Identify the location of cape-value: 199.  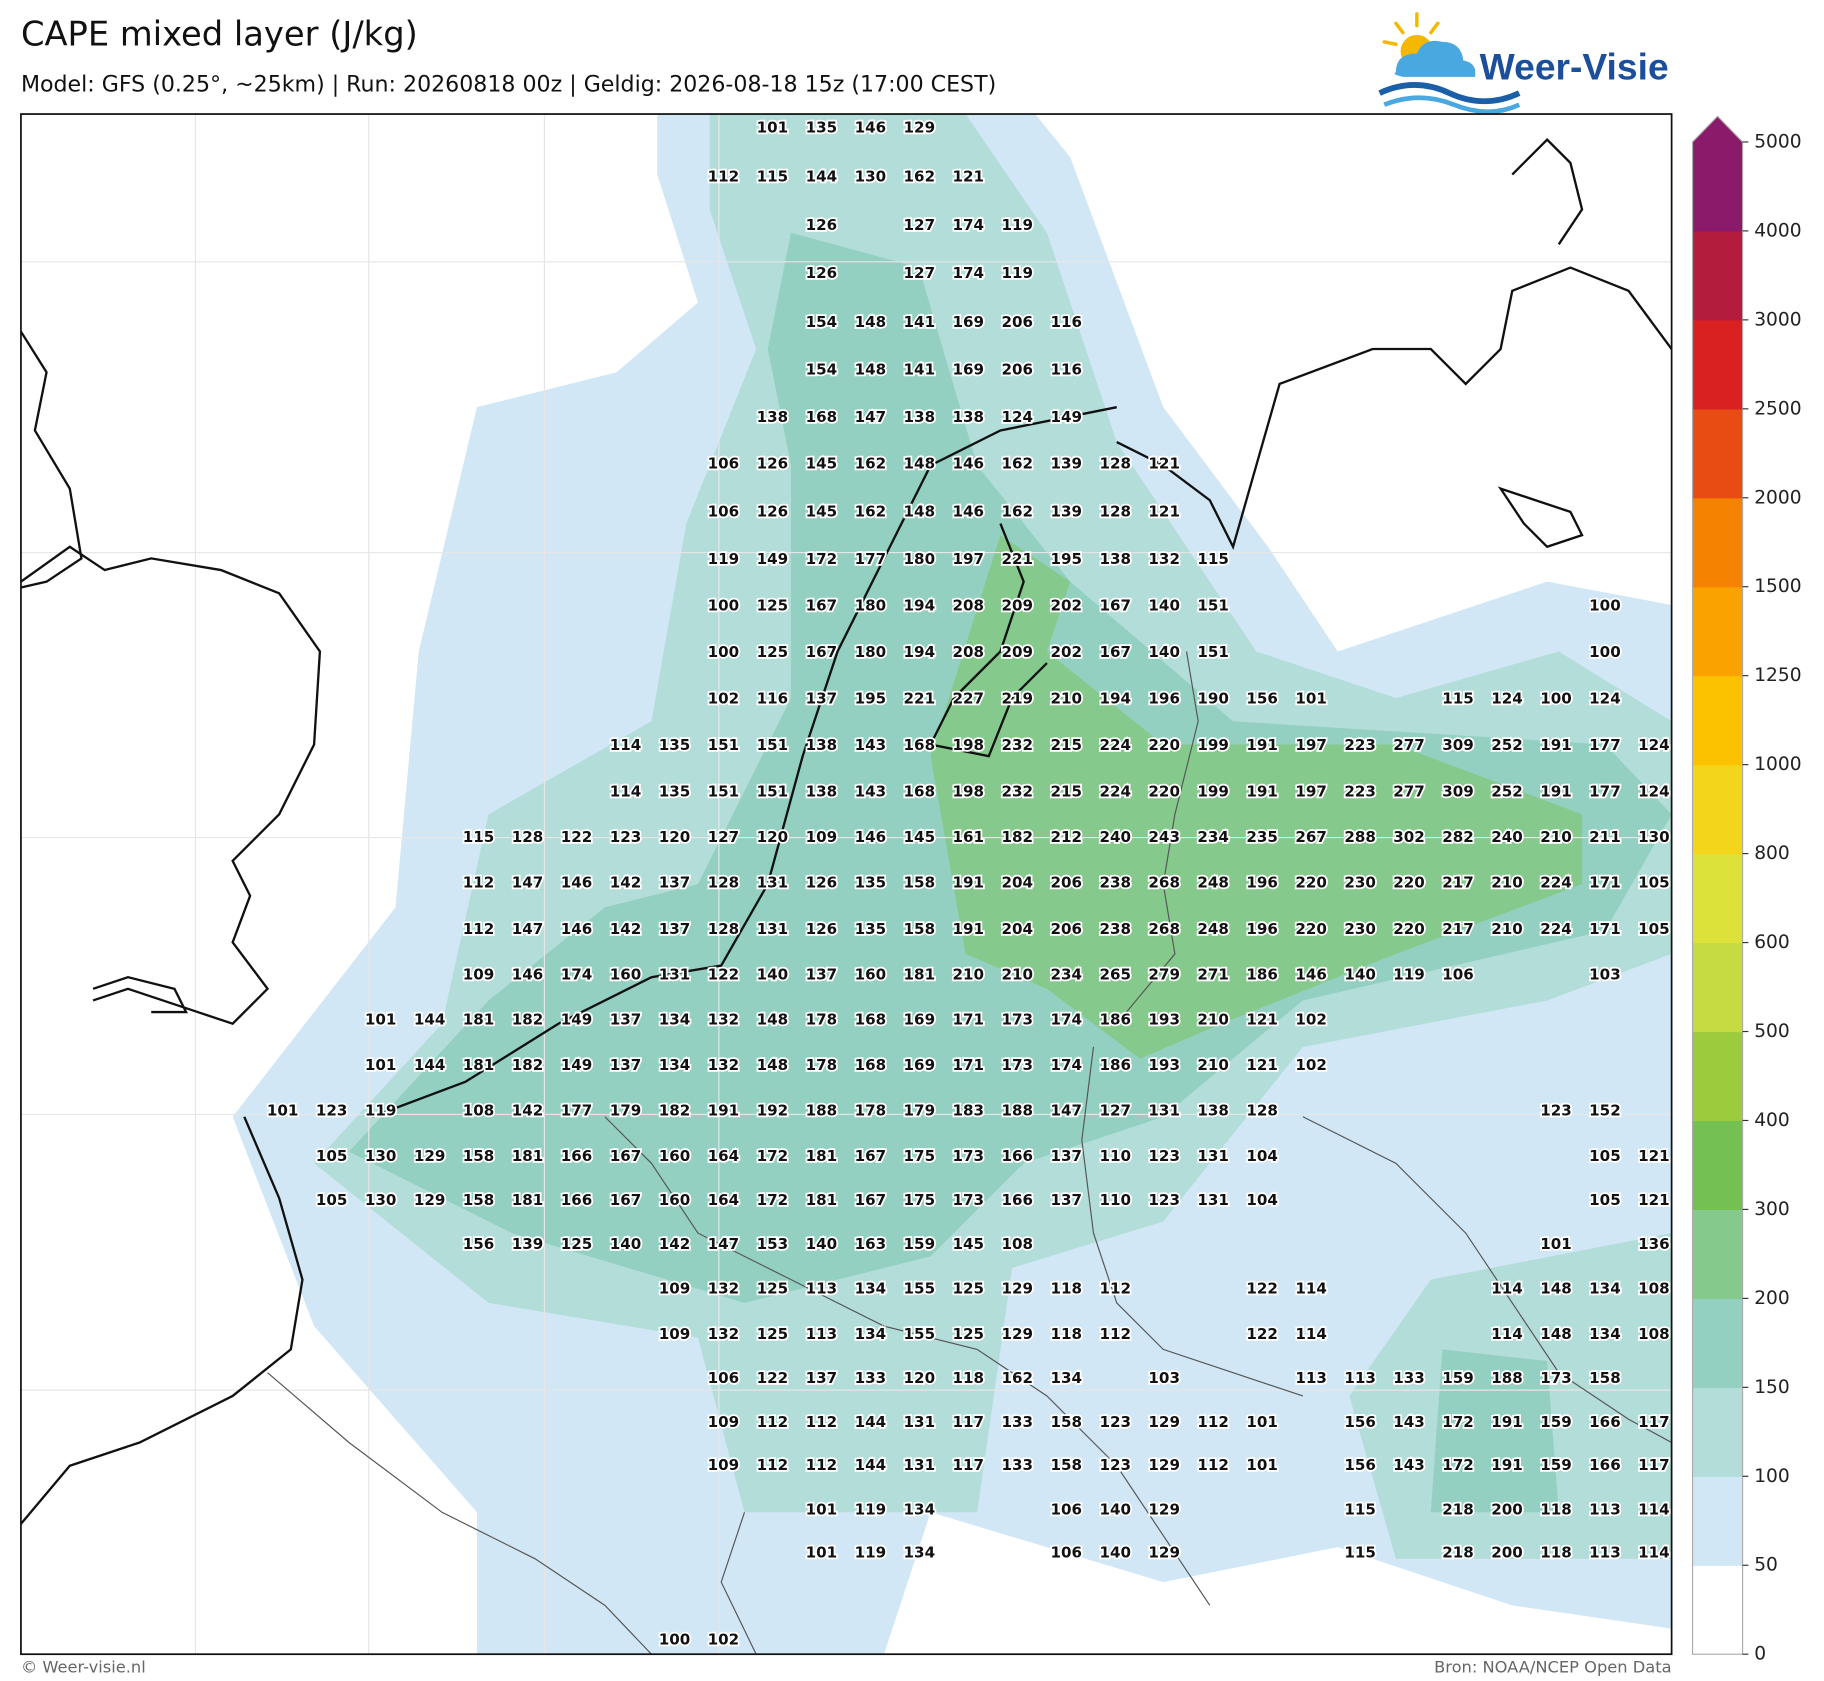
(1213, 792).